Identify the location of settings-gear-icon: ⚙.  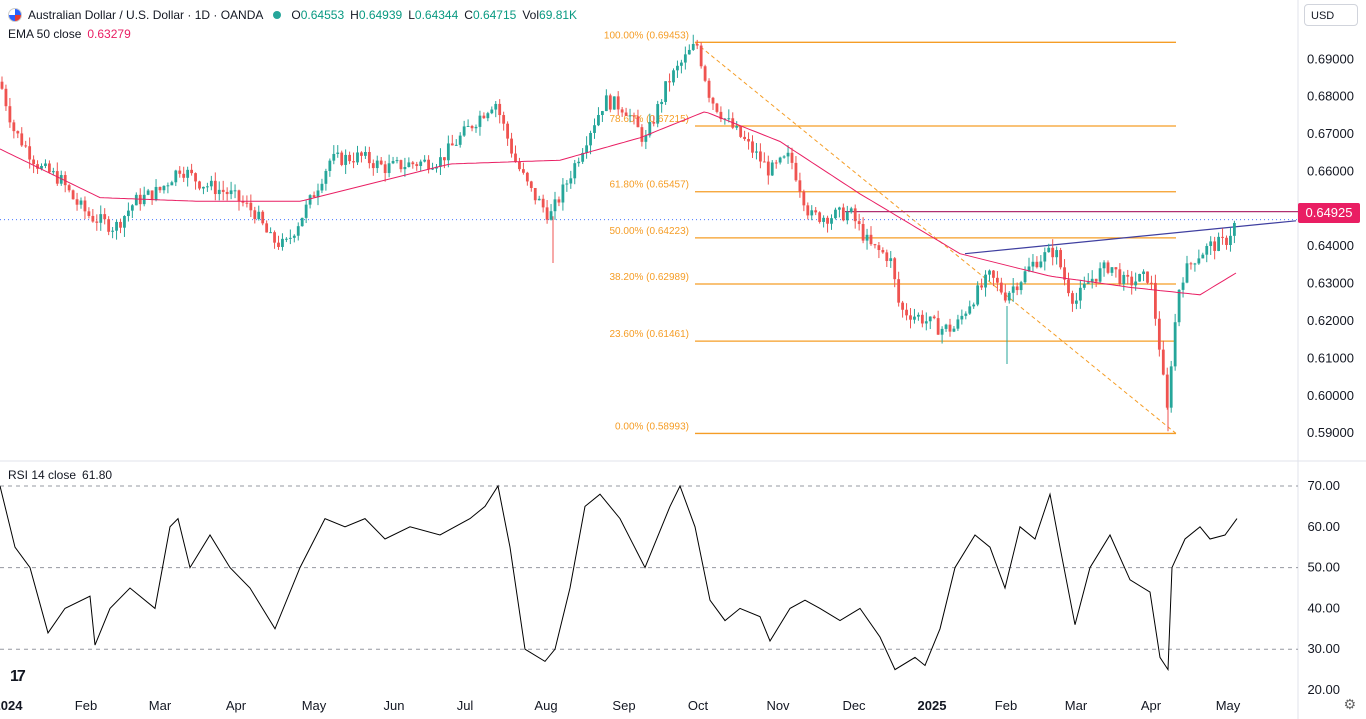
(1349, 704).